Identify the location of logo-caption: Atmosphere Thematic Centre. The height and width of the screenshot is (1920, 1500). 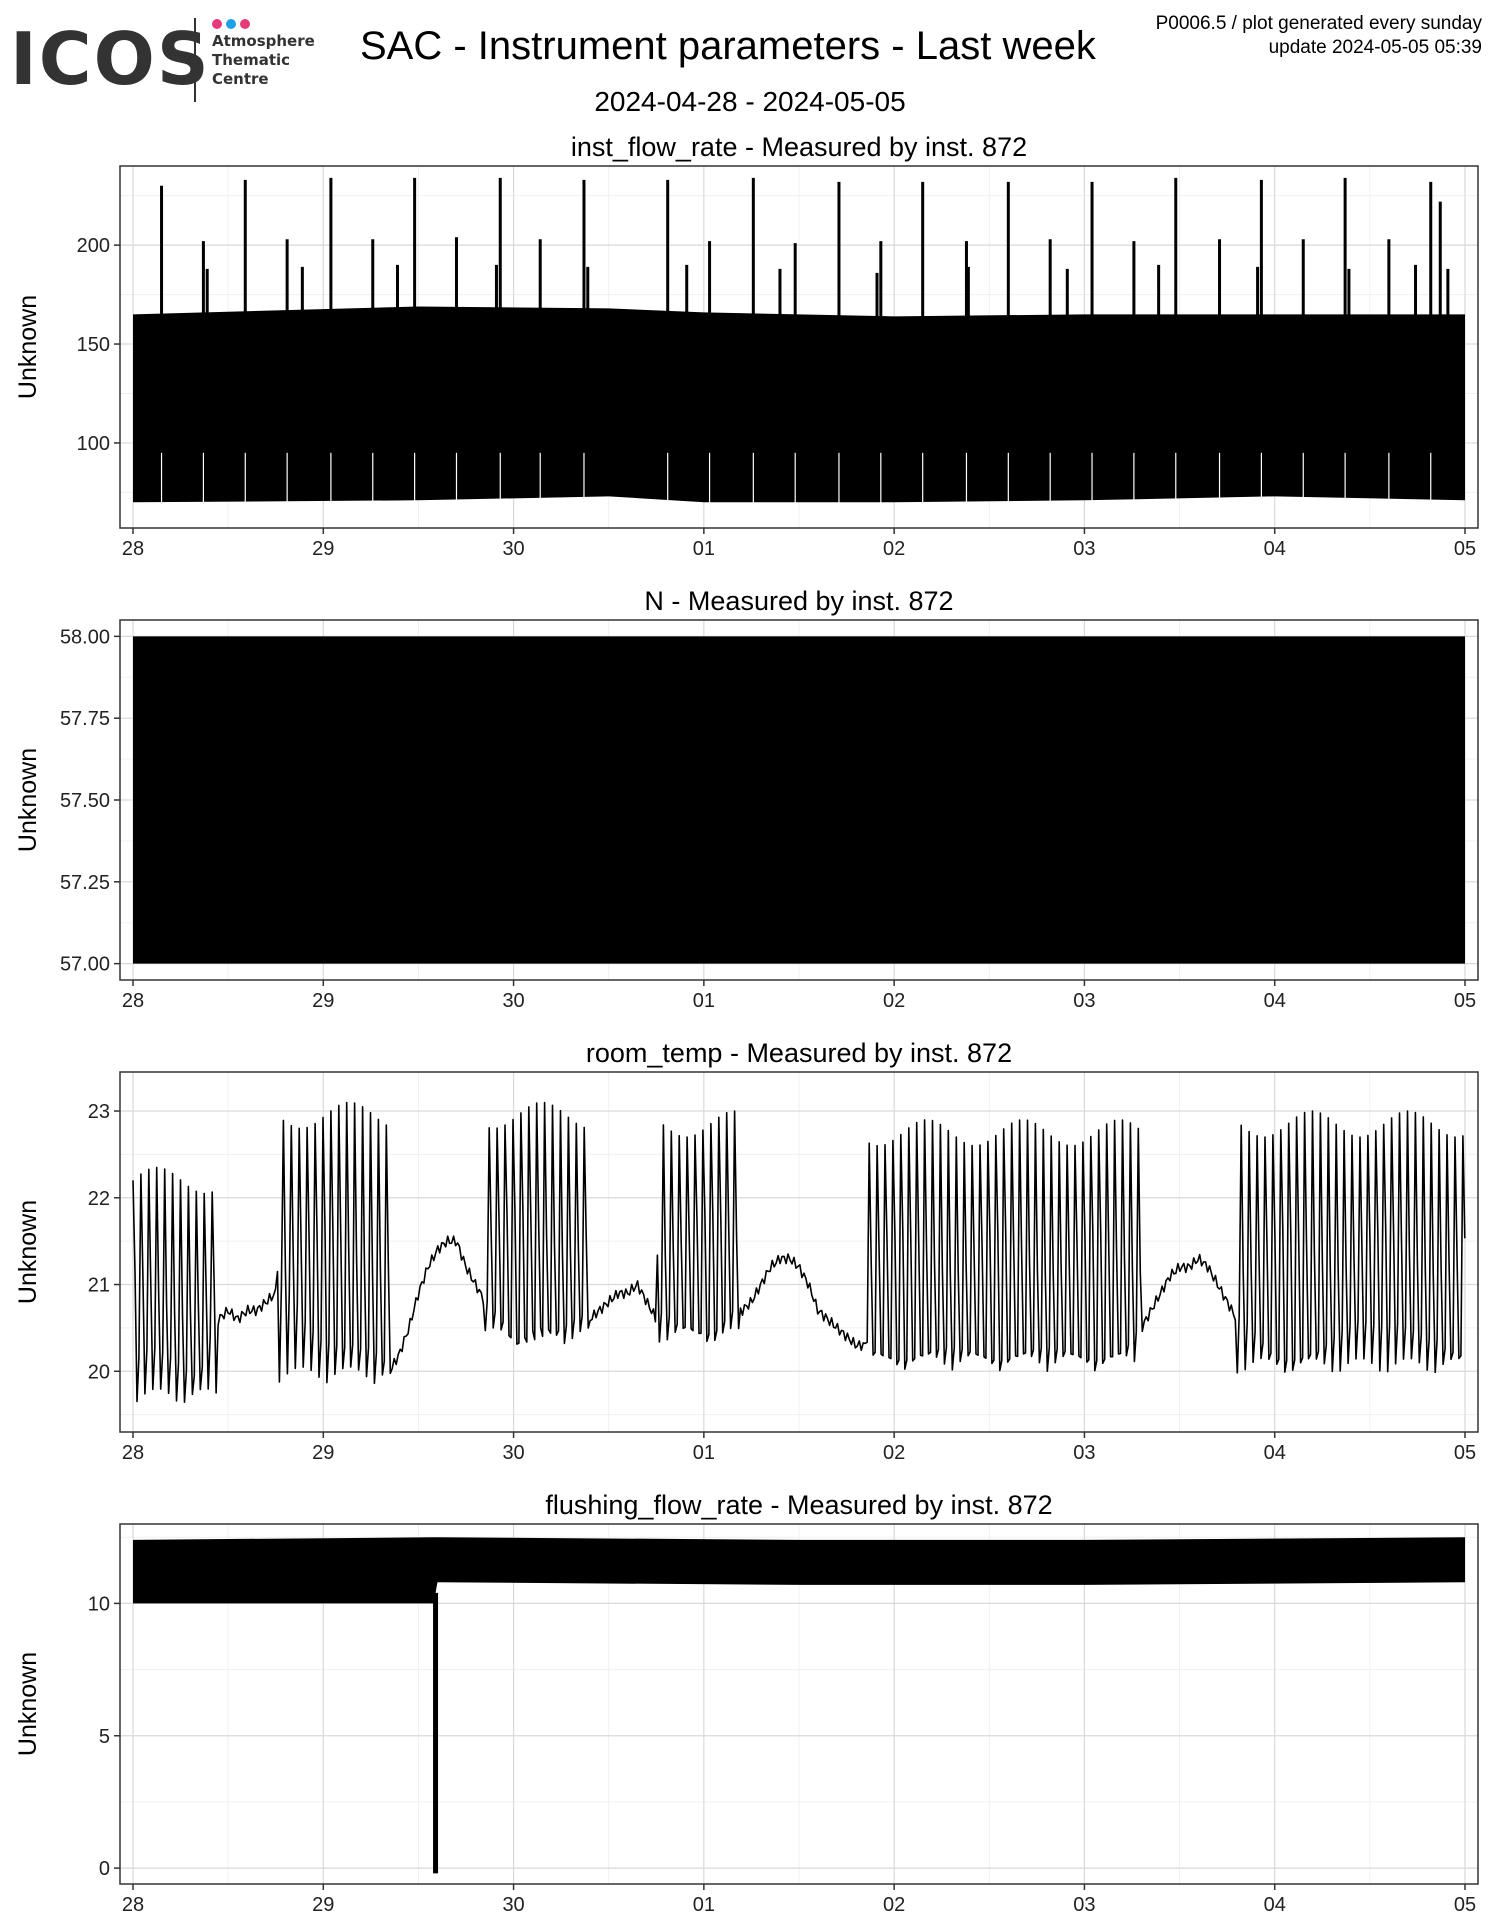
(263, 60).